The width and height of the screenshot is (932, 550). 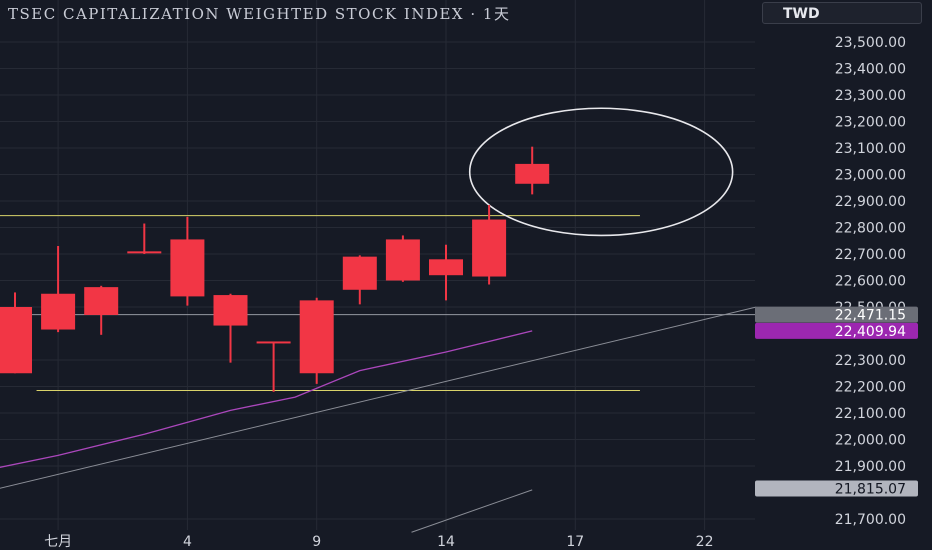 What do you see at coordinates (705, 542) in the screenshot?
I see `time-tick-label: 22` at bounding box center [705, 542].